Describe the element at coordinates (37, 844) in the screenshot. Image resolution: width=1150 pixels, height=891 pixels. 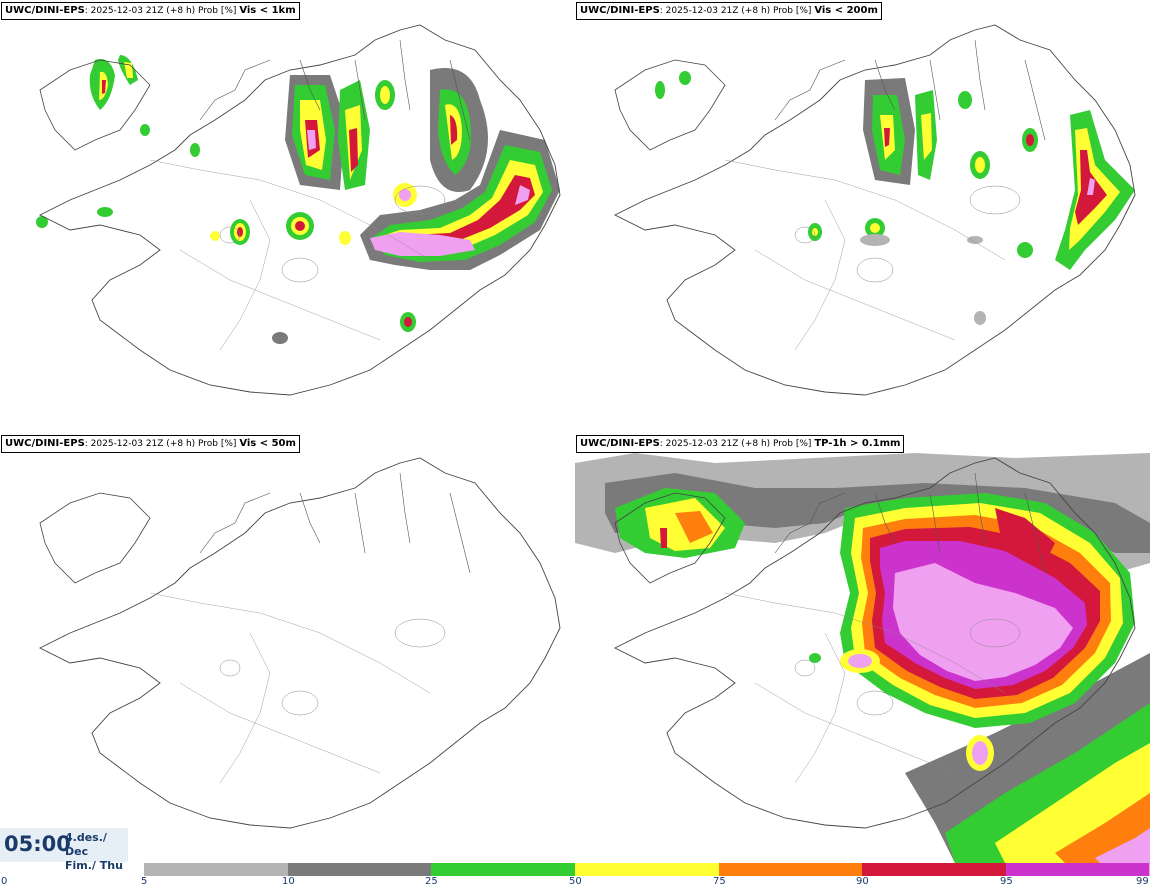
I see `valid-time-clock: 05:00` at that location.